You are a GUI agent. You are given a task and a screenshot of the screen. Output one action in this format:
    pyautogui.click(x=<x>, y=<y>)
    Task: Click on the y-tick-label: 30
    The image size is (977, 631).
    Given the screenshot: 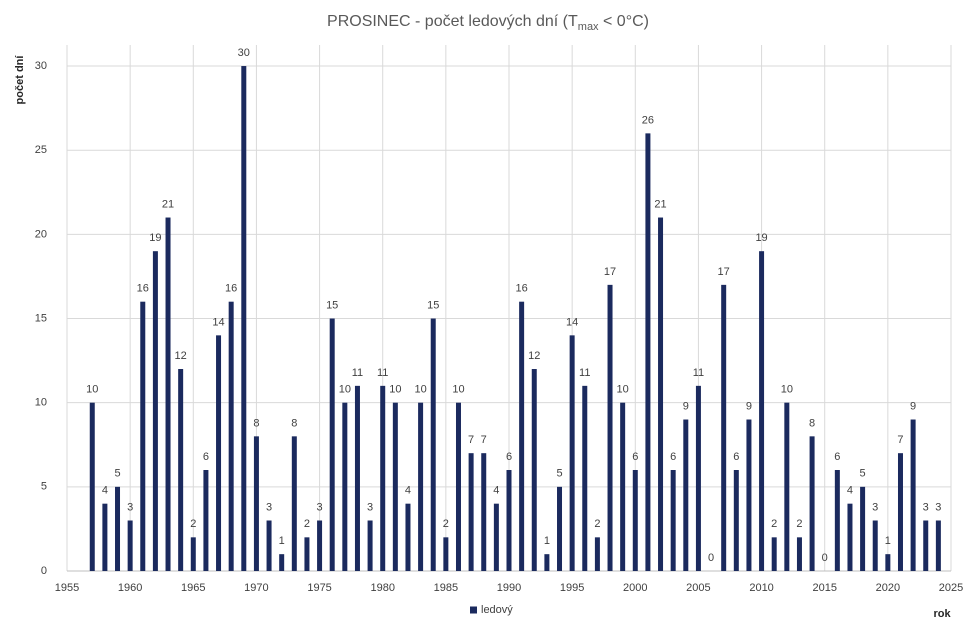 What is the action you would take?
    pyautogui.click(x=41, y=66)
    